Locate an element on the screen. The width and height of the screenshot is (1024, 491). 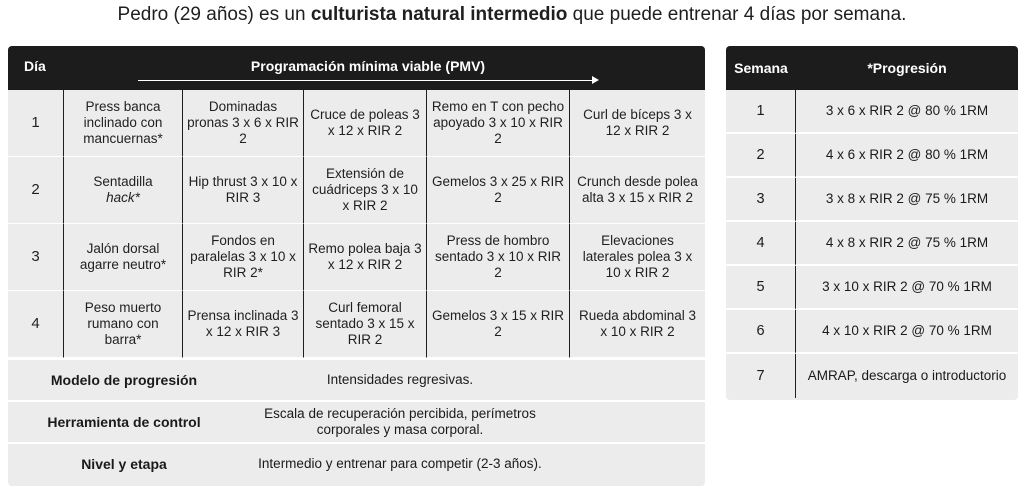
progression-cell: 4 x 6 x RIR 2 @ 80 % 1RM is located at coordinates (907, 156).